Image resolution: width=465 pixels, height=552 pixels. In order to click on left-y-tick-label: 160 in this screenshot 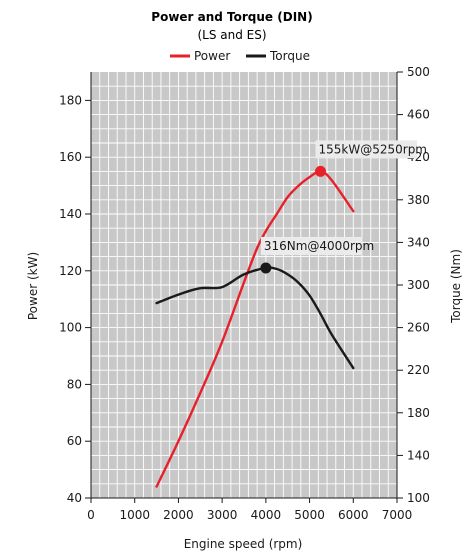, I will do `click(70, 157)`.